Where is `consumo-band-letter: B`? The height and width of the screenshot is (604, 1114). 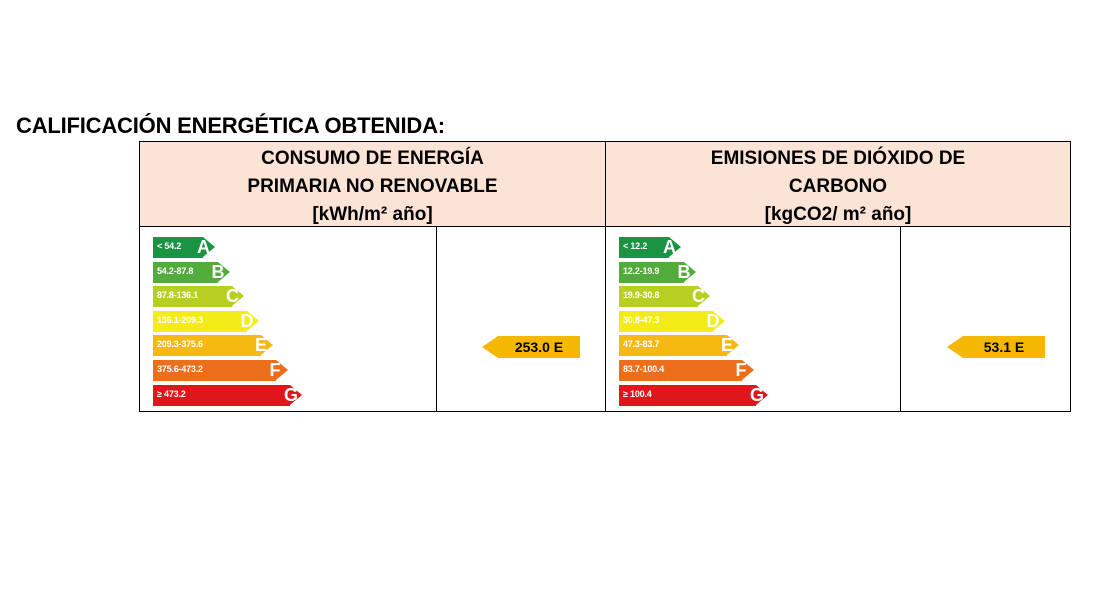 consumo-band-letter: B is located at coordinates (218, 271).